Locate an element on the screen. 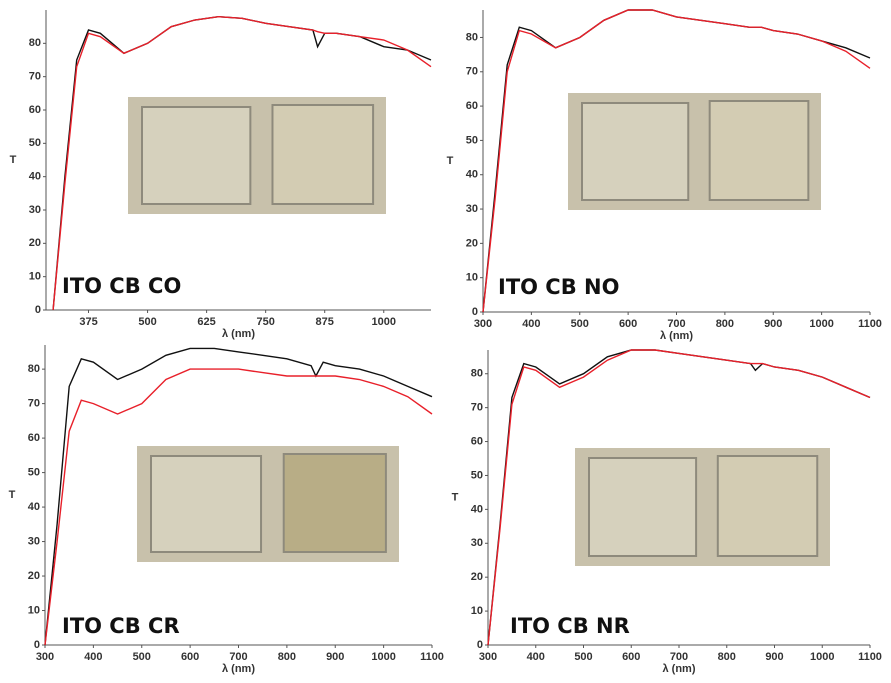  annotation: ITO CB CO is located at coordinates (121, 286).